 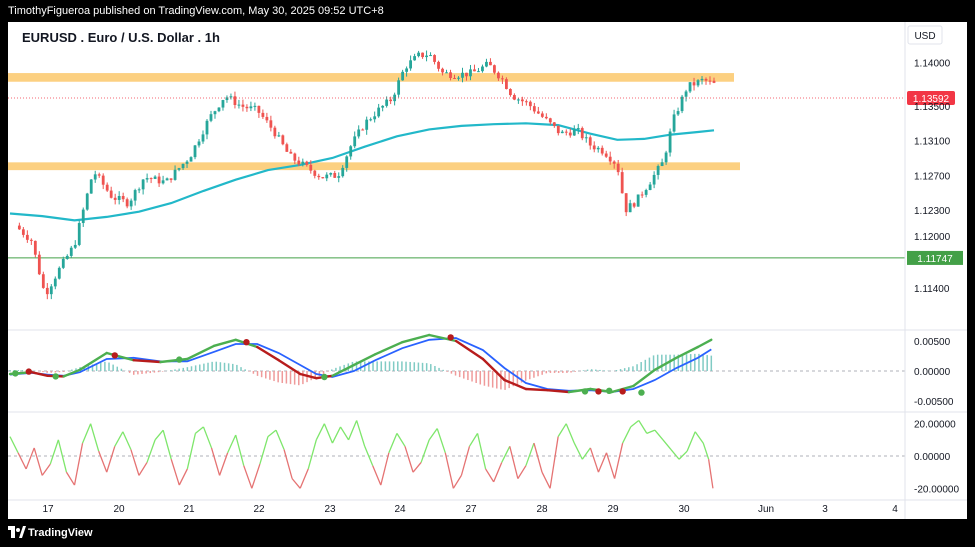 What do you see at coordinates (362, 172) in the screenshot?
I see `moving-average-line` at bounding box center [362, 172].